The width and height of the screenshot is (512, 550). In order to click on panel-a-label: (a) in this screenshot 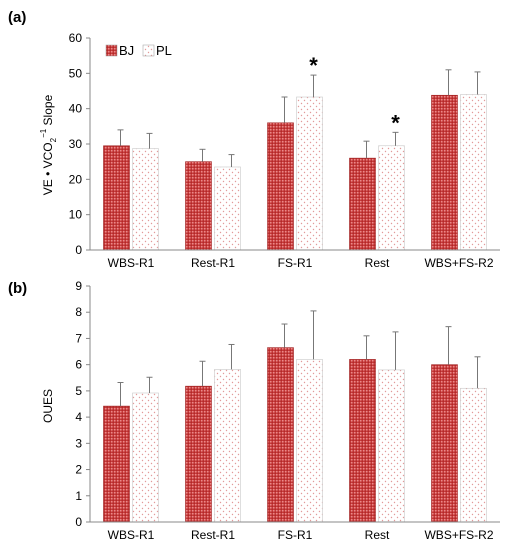, I will do `click(17, 17)`.